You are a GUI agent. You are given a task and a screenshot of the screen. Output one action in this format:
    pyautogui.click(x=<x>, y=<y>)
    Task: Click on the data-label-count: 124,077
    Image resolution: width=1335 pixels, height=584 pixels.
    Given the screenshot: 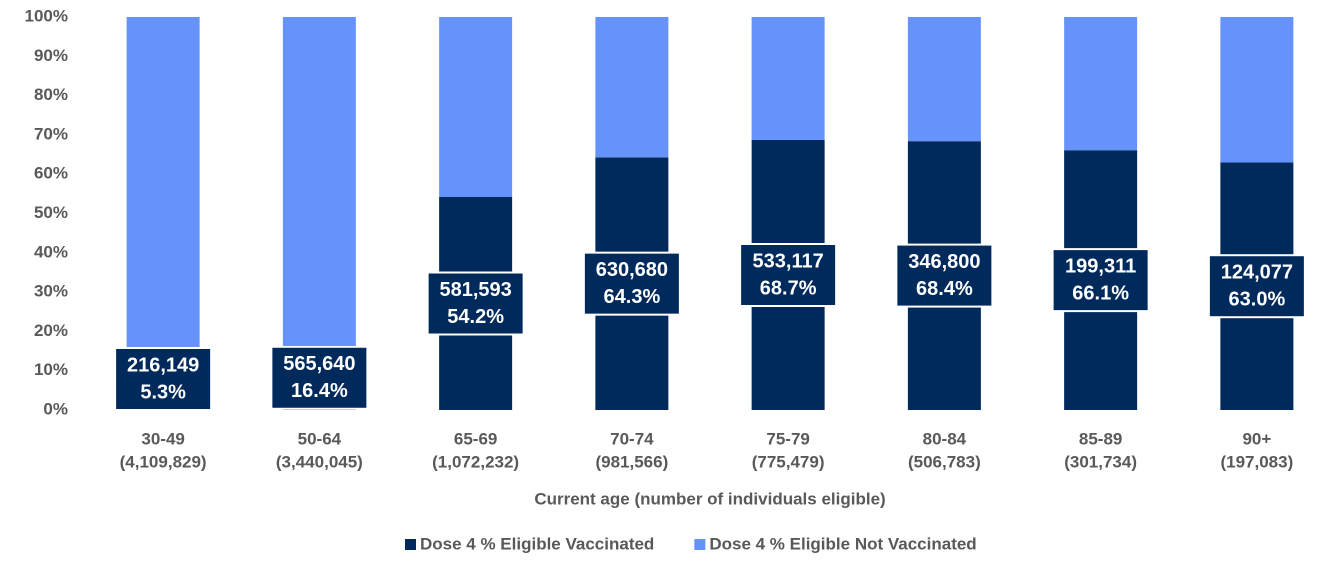 What is the action you would take?
    pyautogui.click(x=1257, y=272)
    